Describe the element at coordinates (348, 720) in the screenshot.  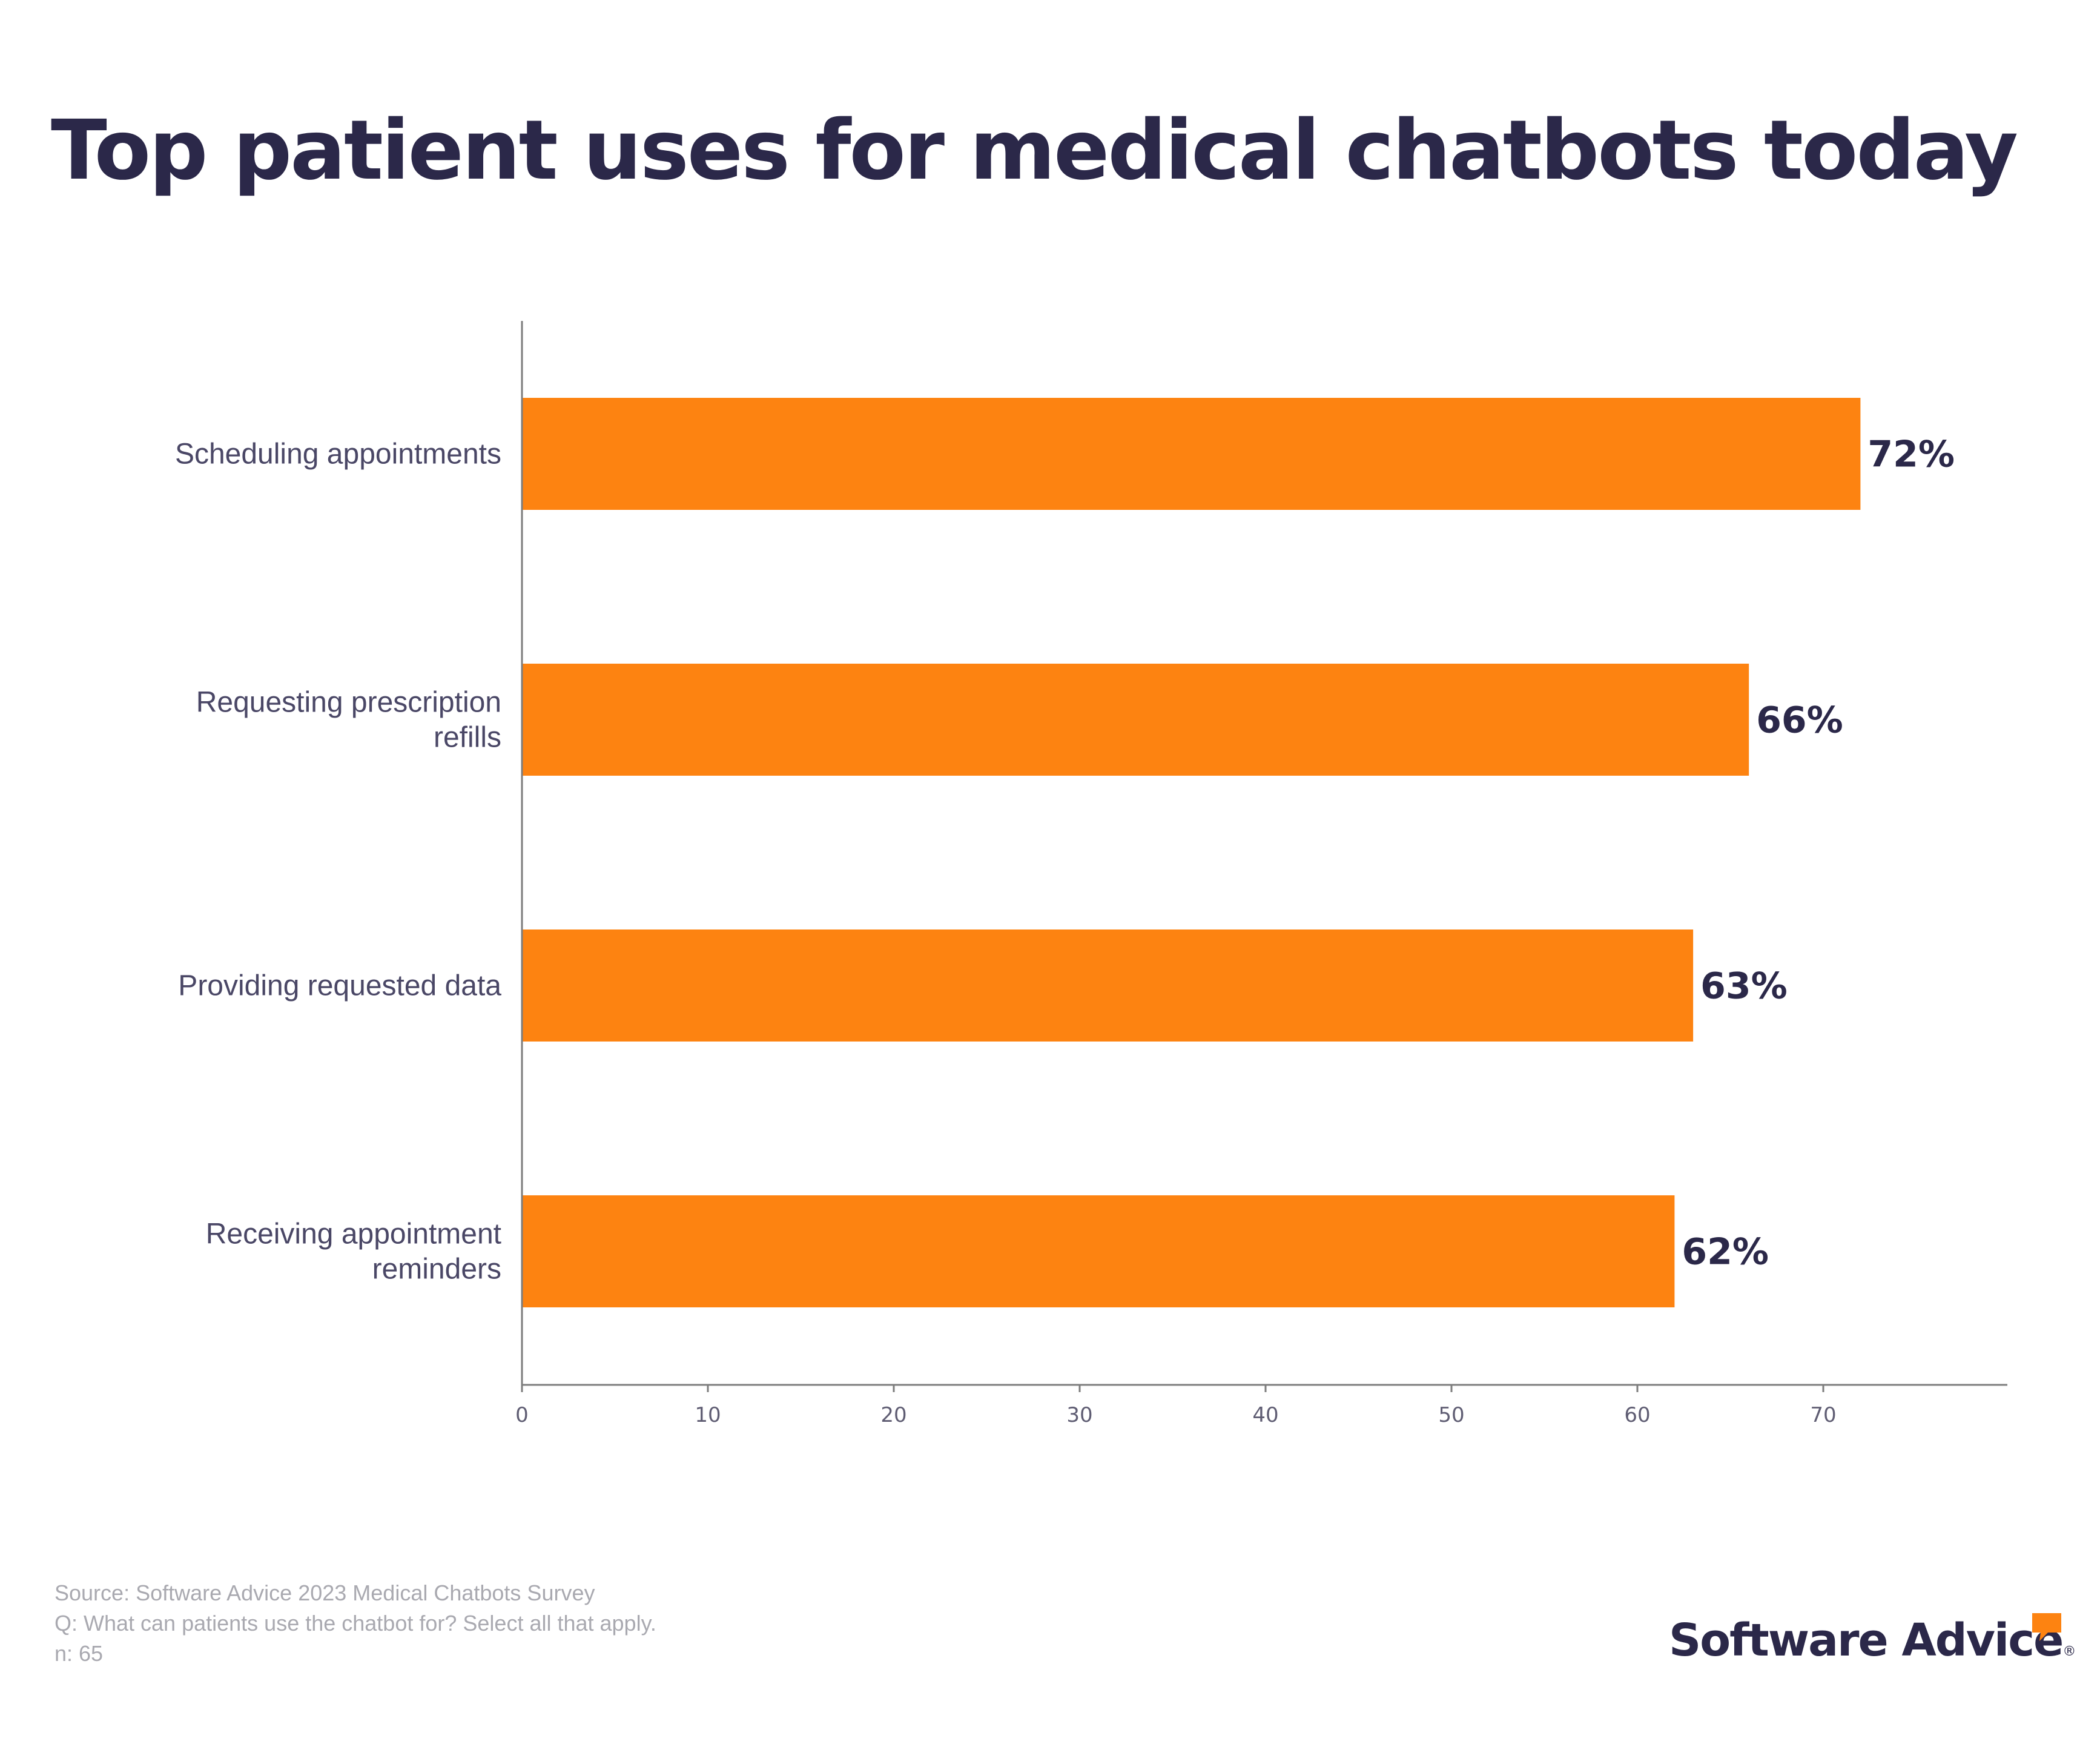
I see `category-label-1: Requesting prescription refills` at that location.